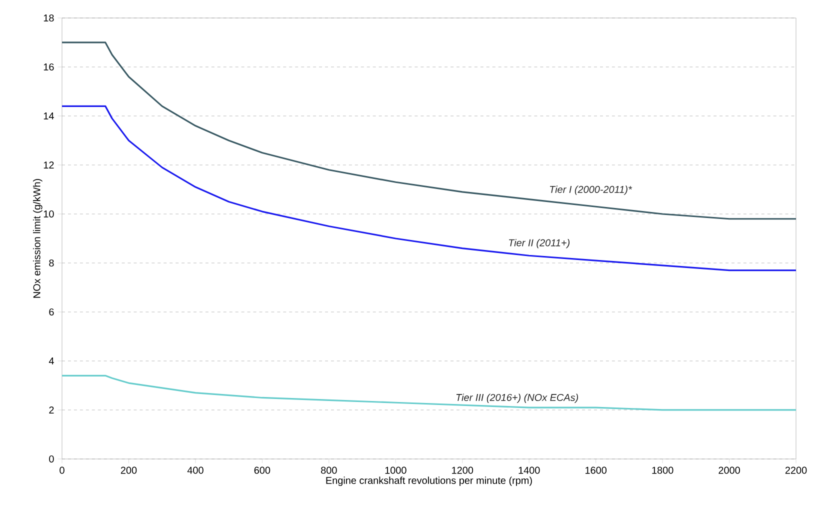 This screenshot has width=814, height=519. I want to click on y-tick-label: 2, so click(51, 410).